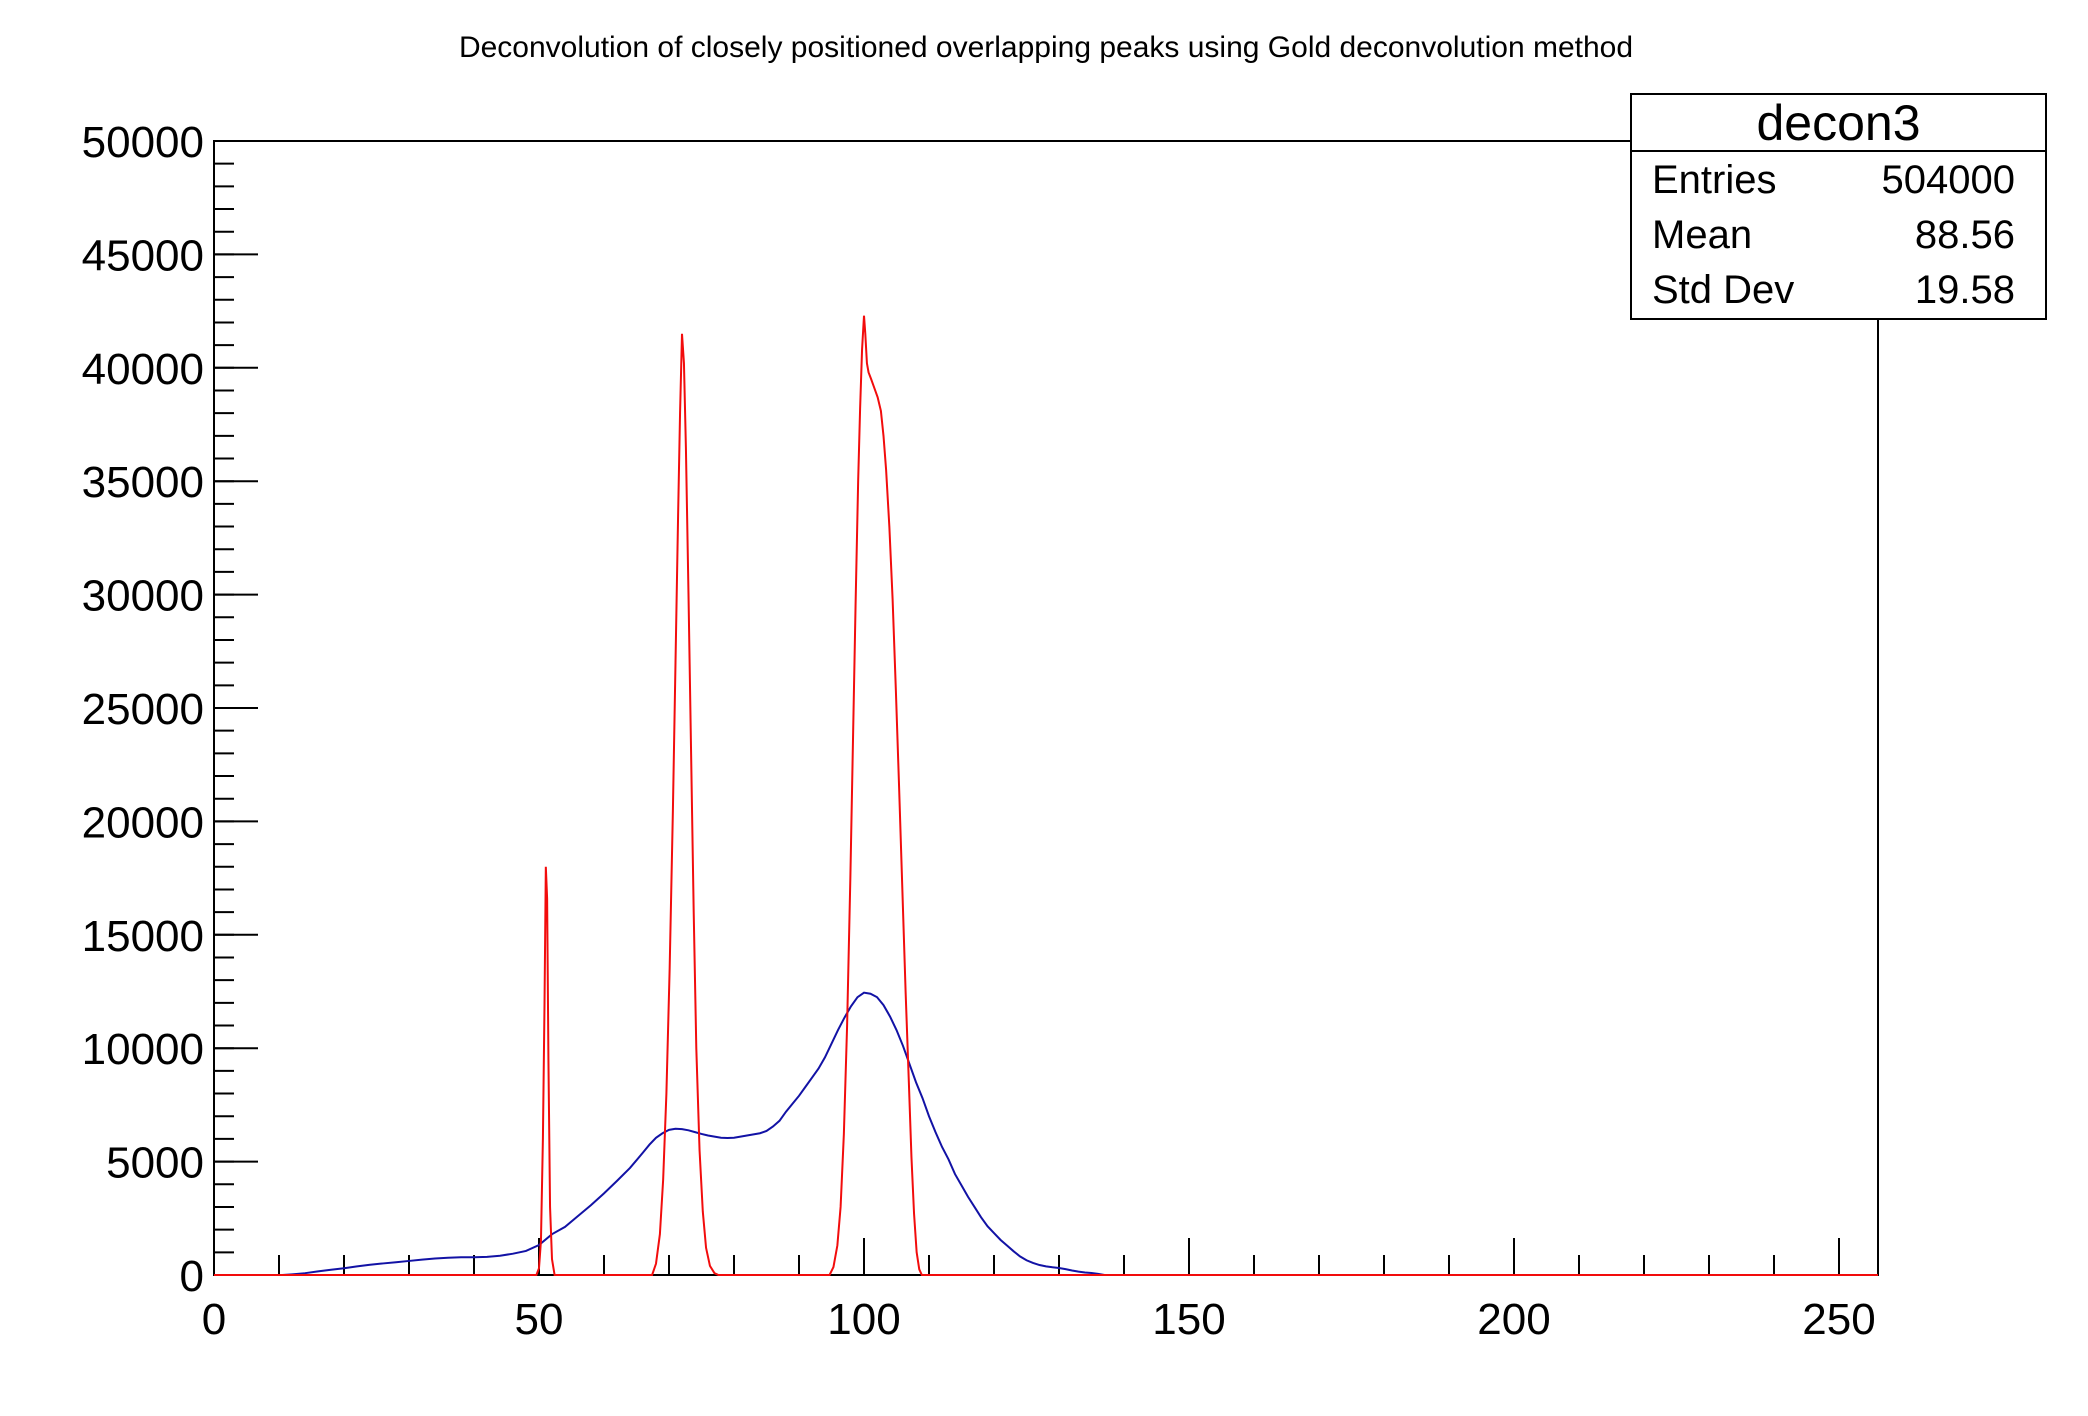  I want to click on stats-label: Entries, so click(1714, 179).